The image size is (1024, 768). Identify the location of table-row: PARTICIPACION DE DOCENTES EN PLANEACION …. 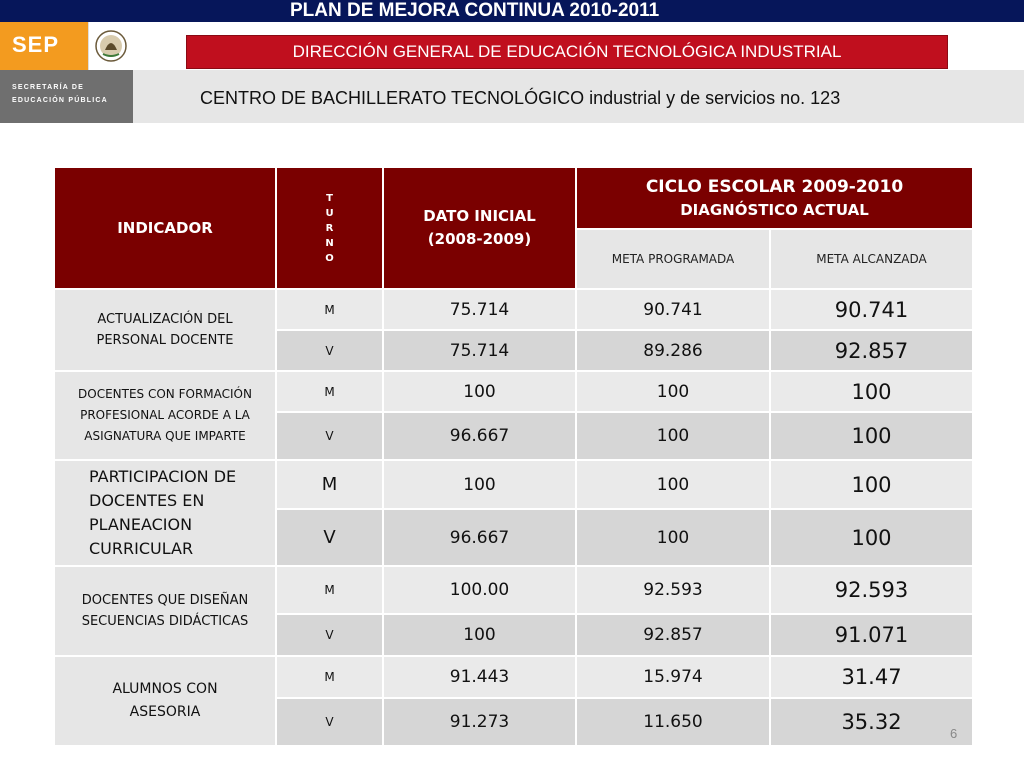
(513, 513).